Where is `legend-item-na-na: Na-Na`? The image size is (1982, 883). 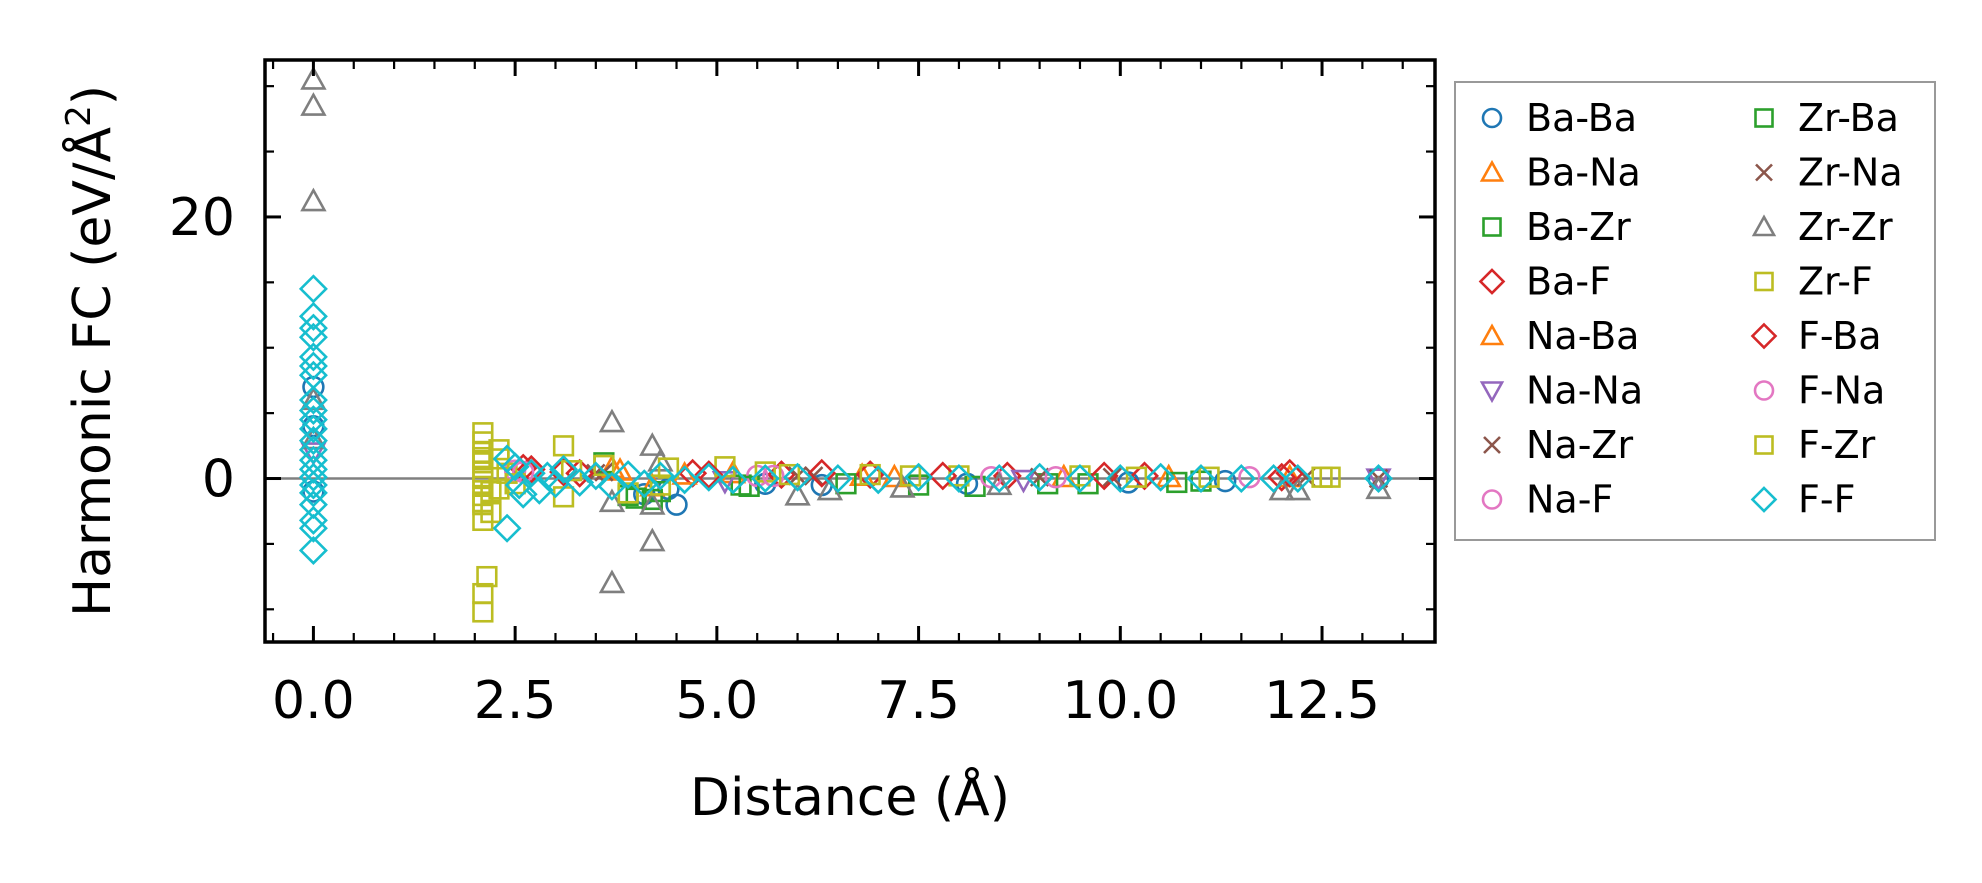 legend-item-na-na: Na-Na is located at coordinates (1561, 391).